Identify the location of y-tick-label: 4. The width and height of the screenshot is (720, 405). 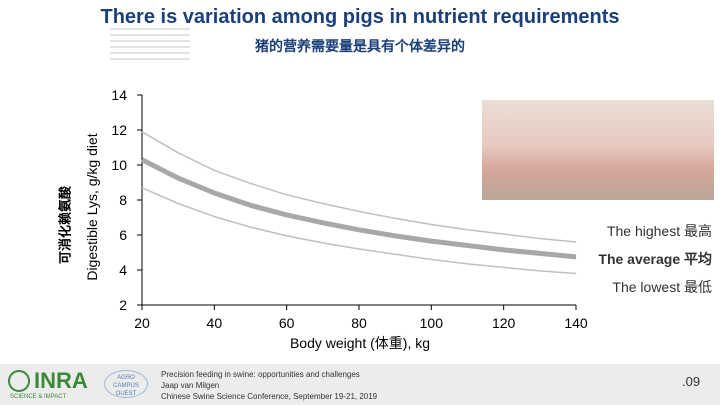
(123, 270).